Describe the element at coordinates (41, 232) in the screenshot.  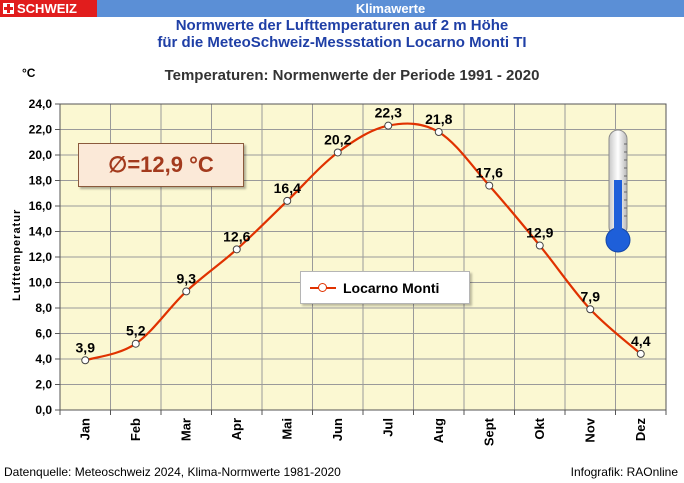
I see `y-tick-label: 14,0` at that location.